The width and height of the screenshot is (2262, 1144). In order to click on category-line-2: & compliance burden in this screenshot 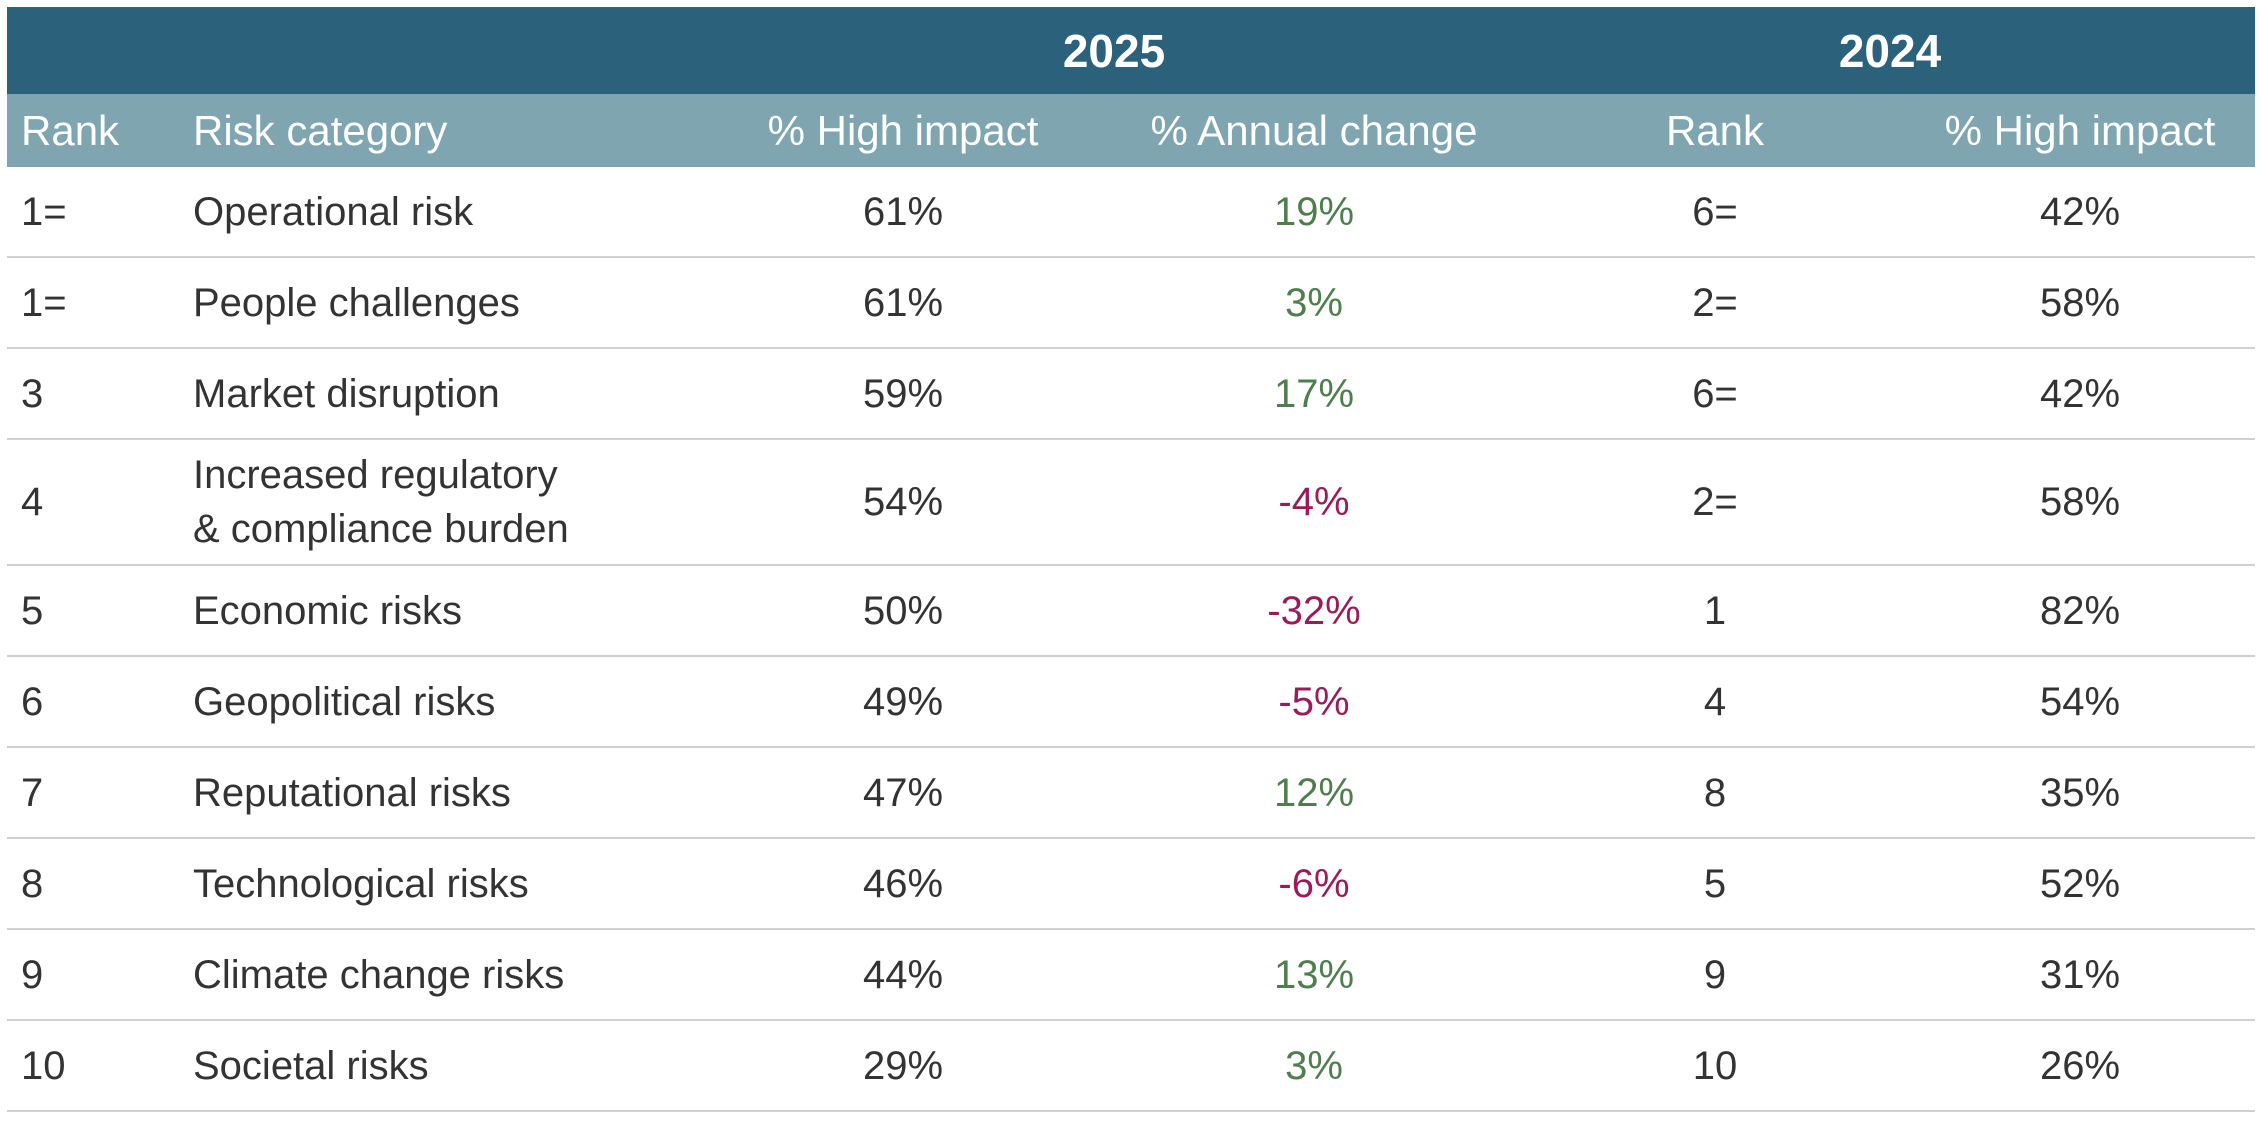, I will do `click(381, 529)`.